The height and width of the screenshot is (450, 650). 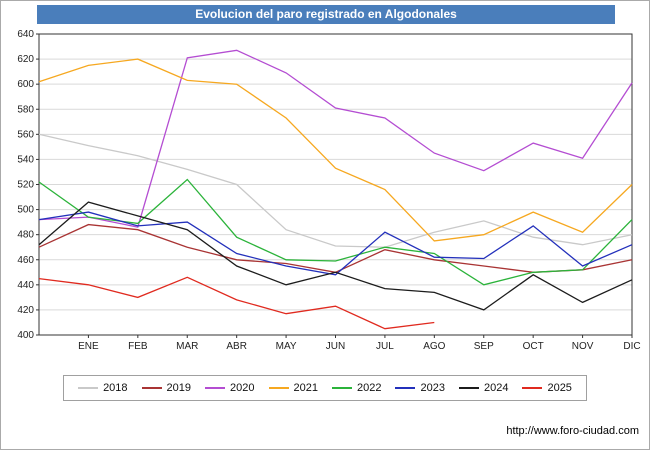 What do you see at coordinates (236, 346) in the screenshot?
I see `x-tick-label: ABR` at bounding box center [236, 346].